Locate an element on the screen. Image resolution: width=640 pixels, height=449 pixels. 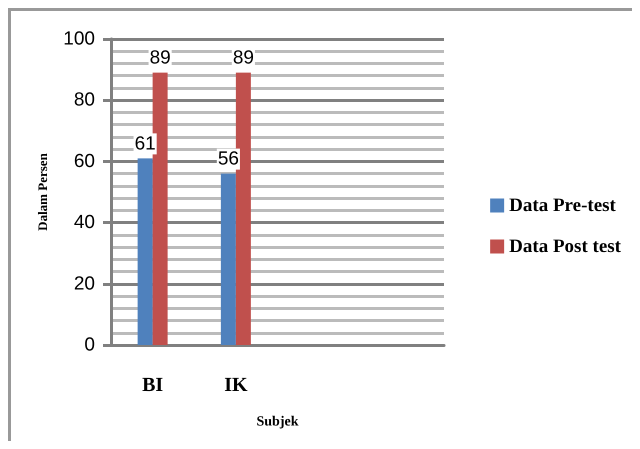
y-tick-label: 0 is located at coordinates (89, 345).